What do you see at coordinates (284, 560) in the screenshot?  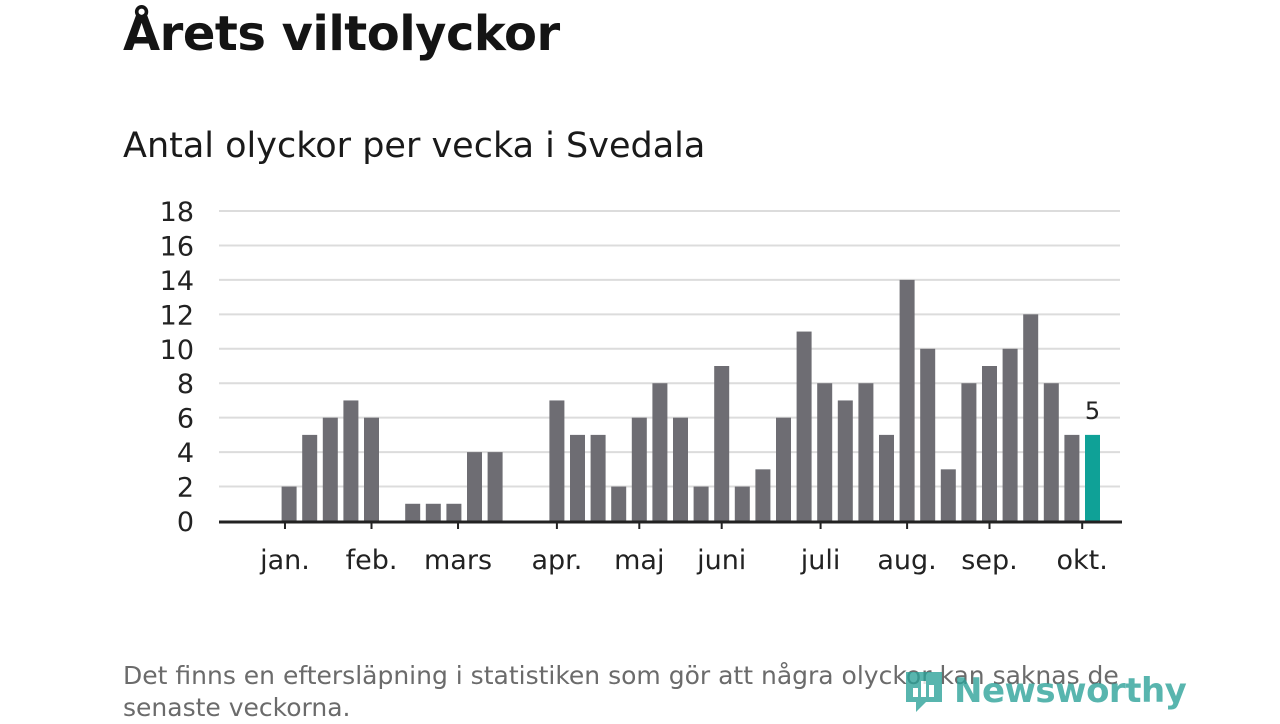 I see `x-tick-label: jan.` at bounding box center [284, 560].